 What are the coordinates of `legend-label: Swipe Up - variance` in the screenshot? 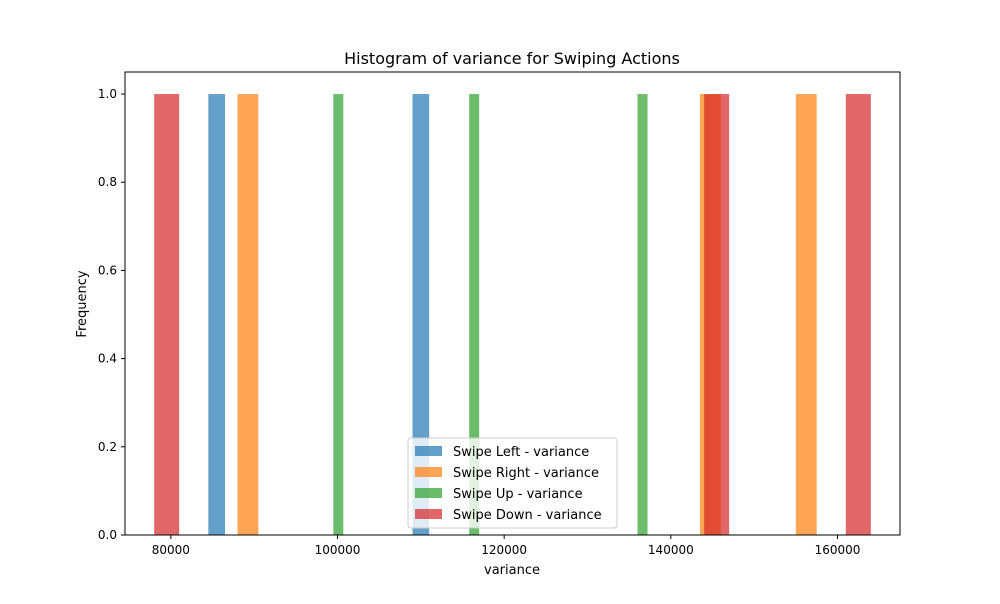 It's located at (518, 494).